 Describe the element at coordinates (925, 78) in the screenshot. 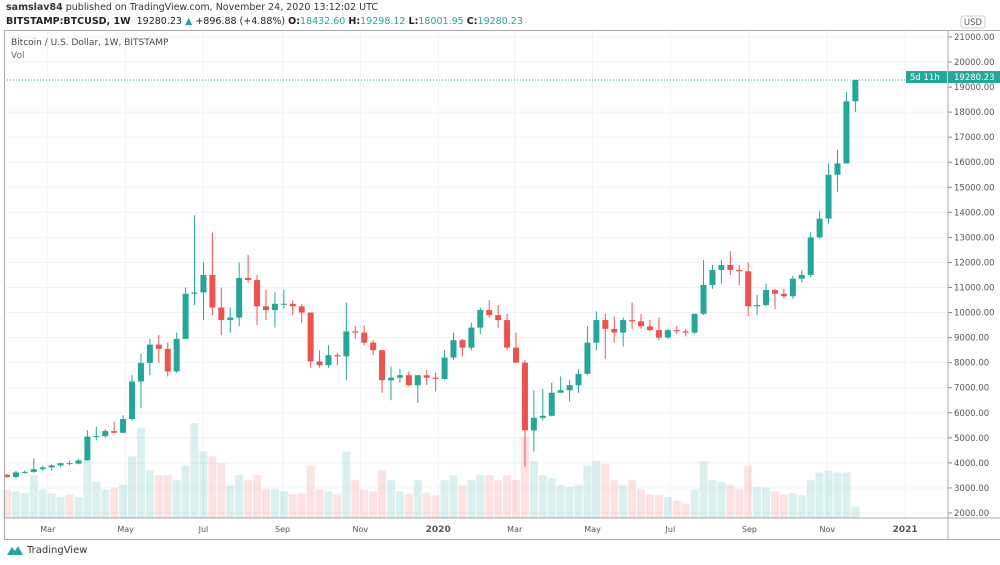

I see `countdown-label: 5d 11h` at that location.